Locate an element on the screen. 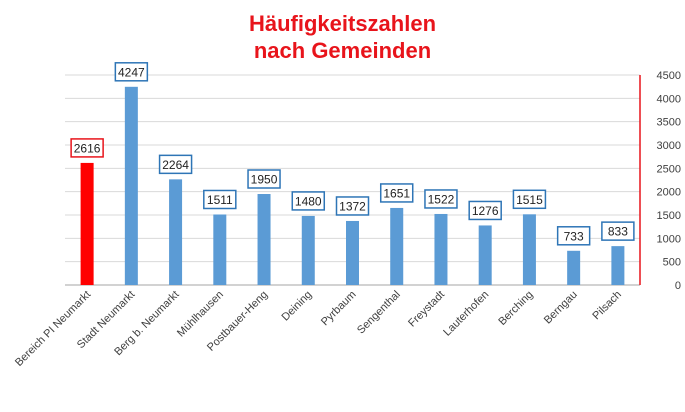  y-tick-label: 2500 is located at coordinates (669, 169).